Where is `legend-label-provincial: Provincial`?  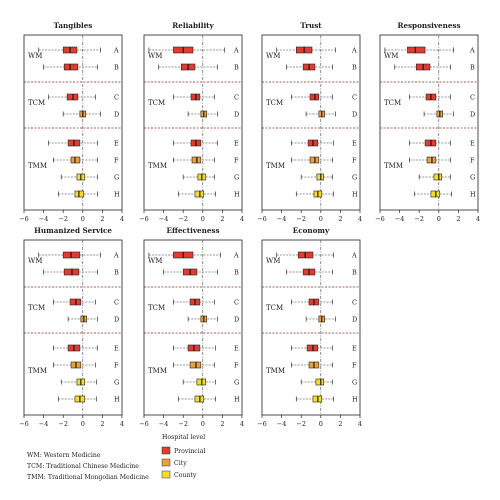
legend-label-provincial: Provincial is located at coordinates (189, 451).